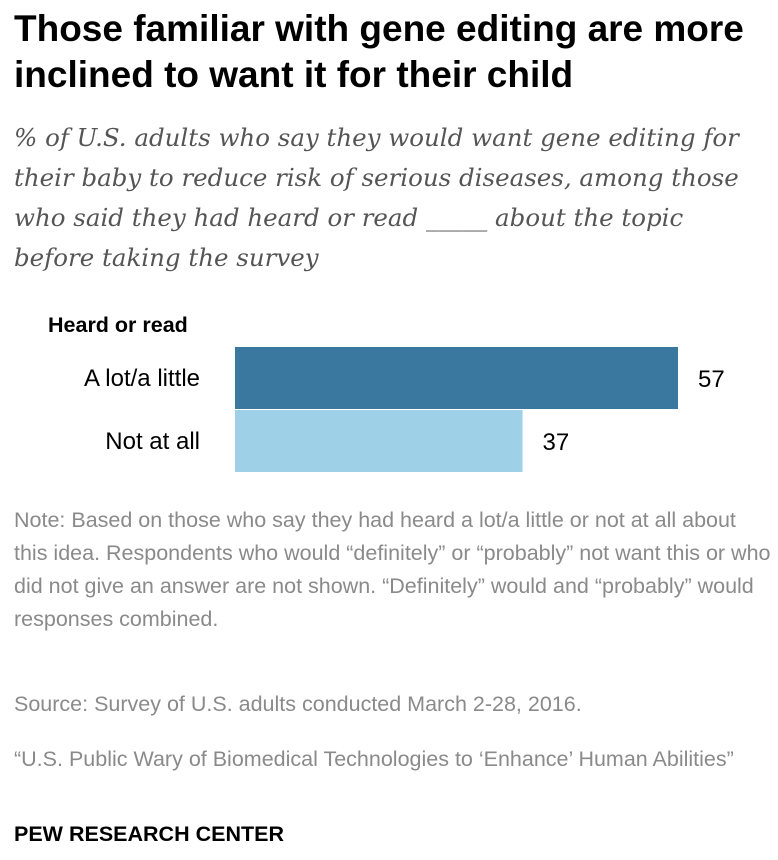 The height and width of the screenshot is (860, 778). Describe the element at coordinates (152, 441) in the screenshot. I see `category-label: Not at all` at that location.